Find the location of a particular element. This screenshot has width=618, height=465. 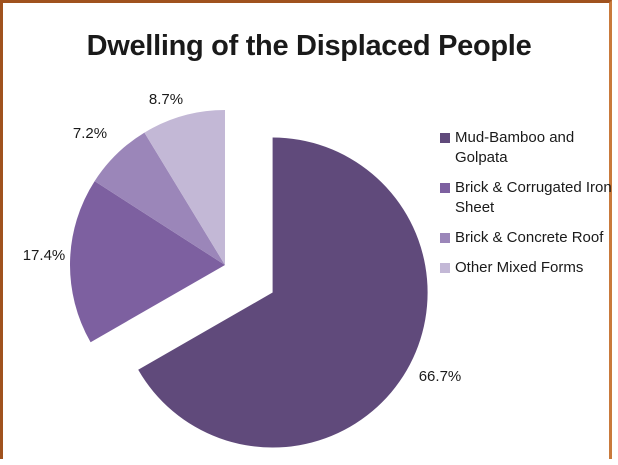

legend-item-2: Brick & Corrugated Iron Sheet is located at coordinates (527, 198).